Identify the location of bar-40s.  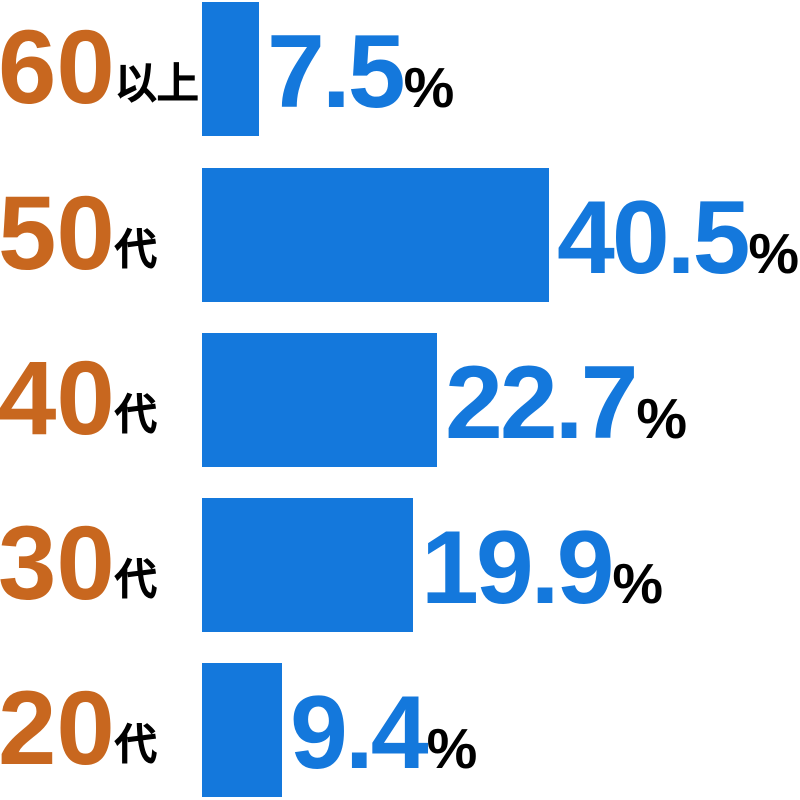
(319, 400).